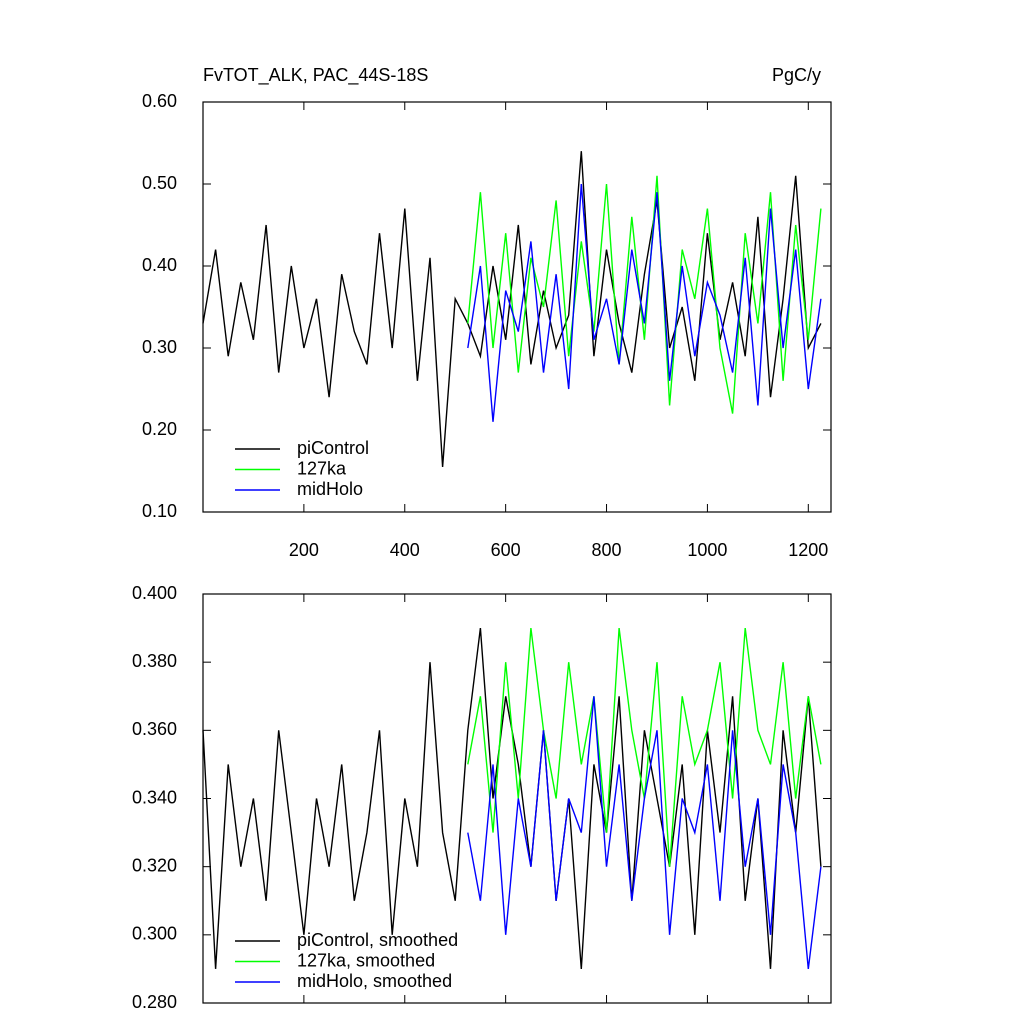 This screenshot has height=1024, width=1024. What do you see at coordinates (154, 1002) in the screenshot?
I see `y-tick-label: 0.280` at bounding box center [154, 1002].